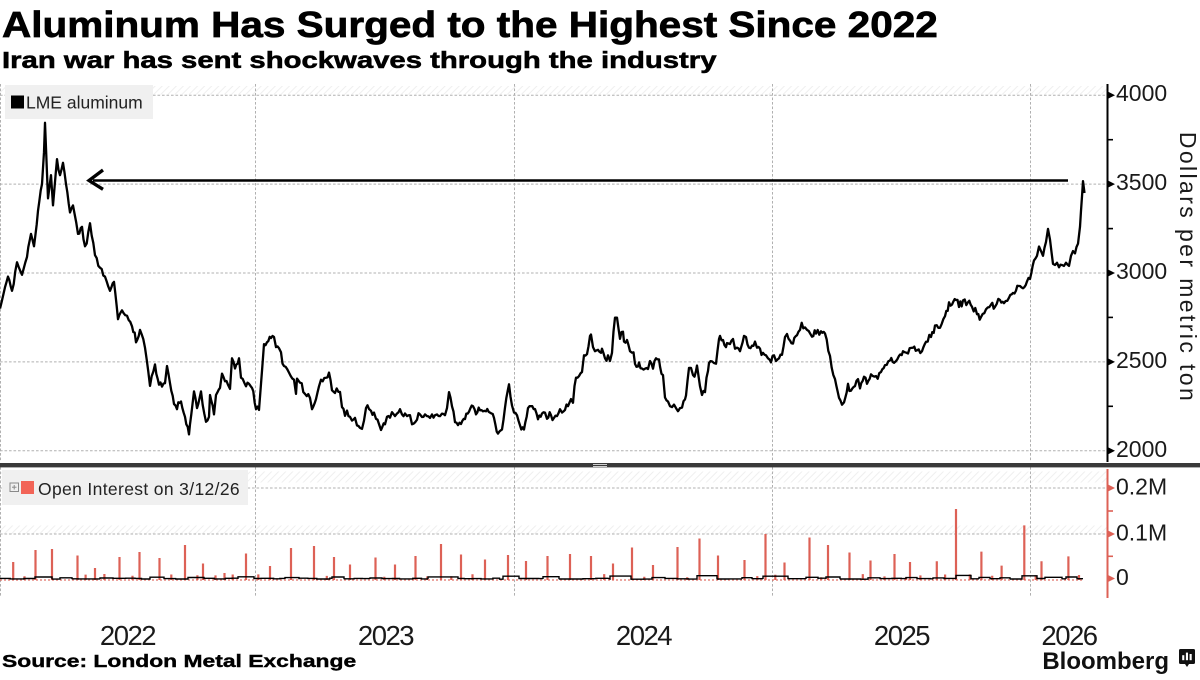 Image resolution: width=1200 pixels, height=680 pixels. Describe the element at coordinates (386, 635) in the screenshot. I see `svg-text: 2023` at that location.